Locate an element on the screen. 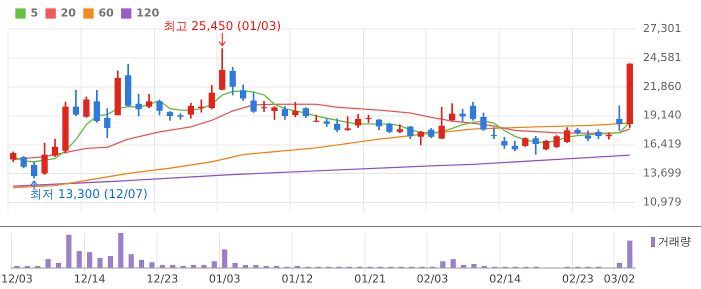  y-tick-label: 27,301 is located at coordinates (662, 28).